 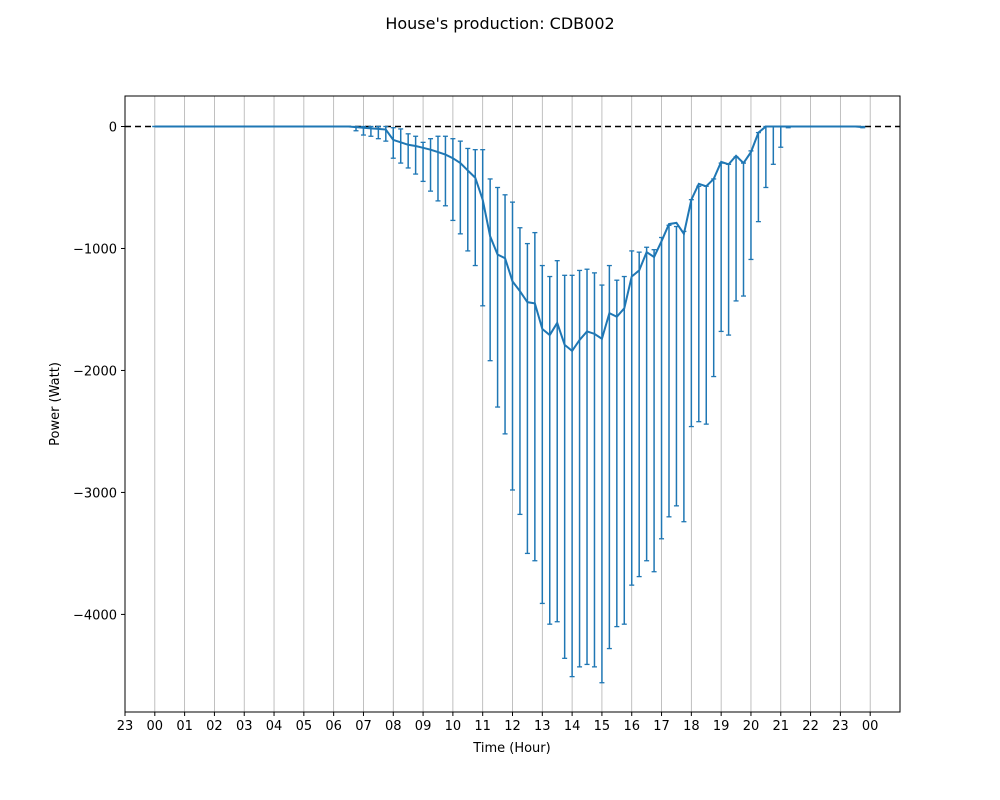 I want to click on x-tick-label: 10, so click(x=453, y=726).